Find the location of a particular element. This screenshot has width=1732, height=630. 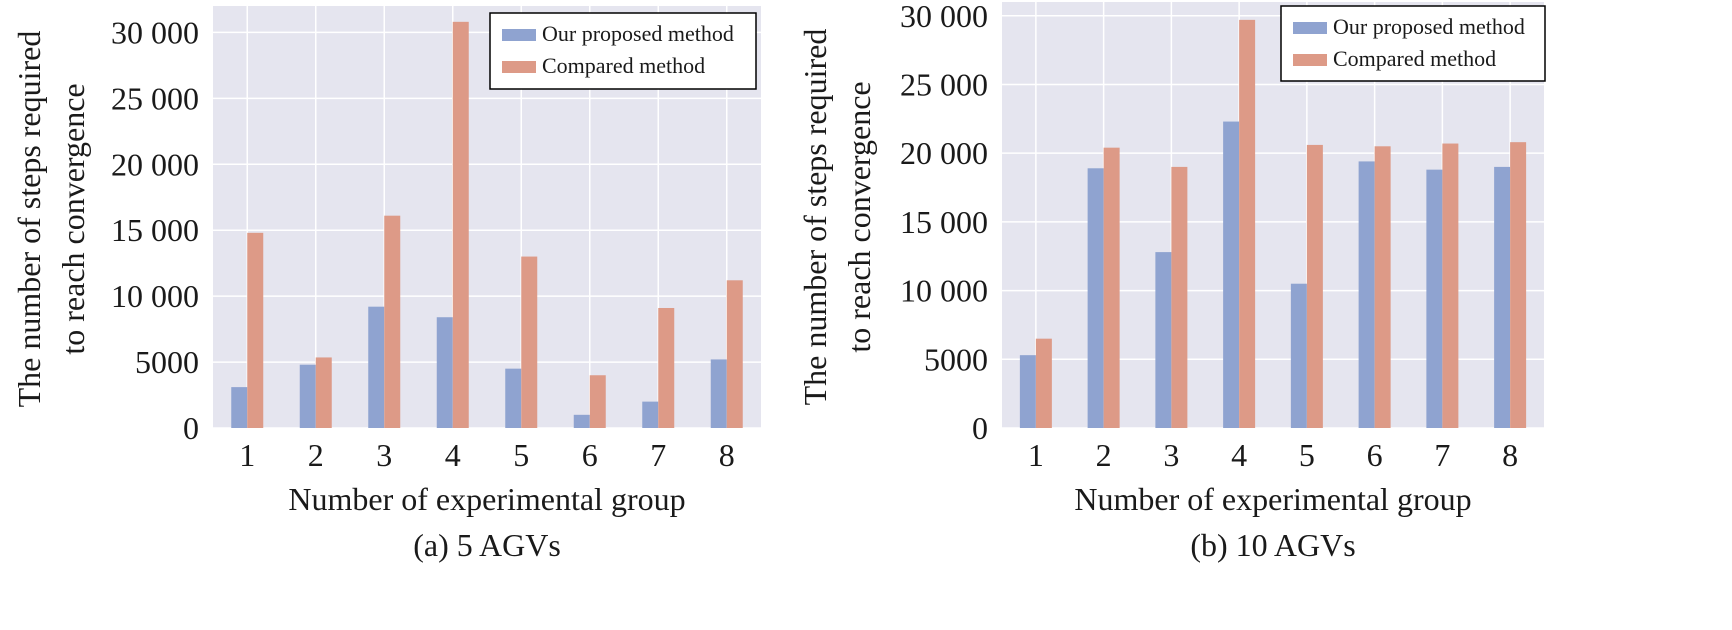

chart-caption: (b) 10 AGVs is located at coordinates (1272, 545).